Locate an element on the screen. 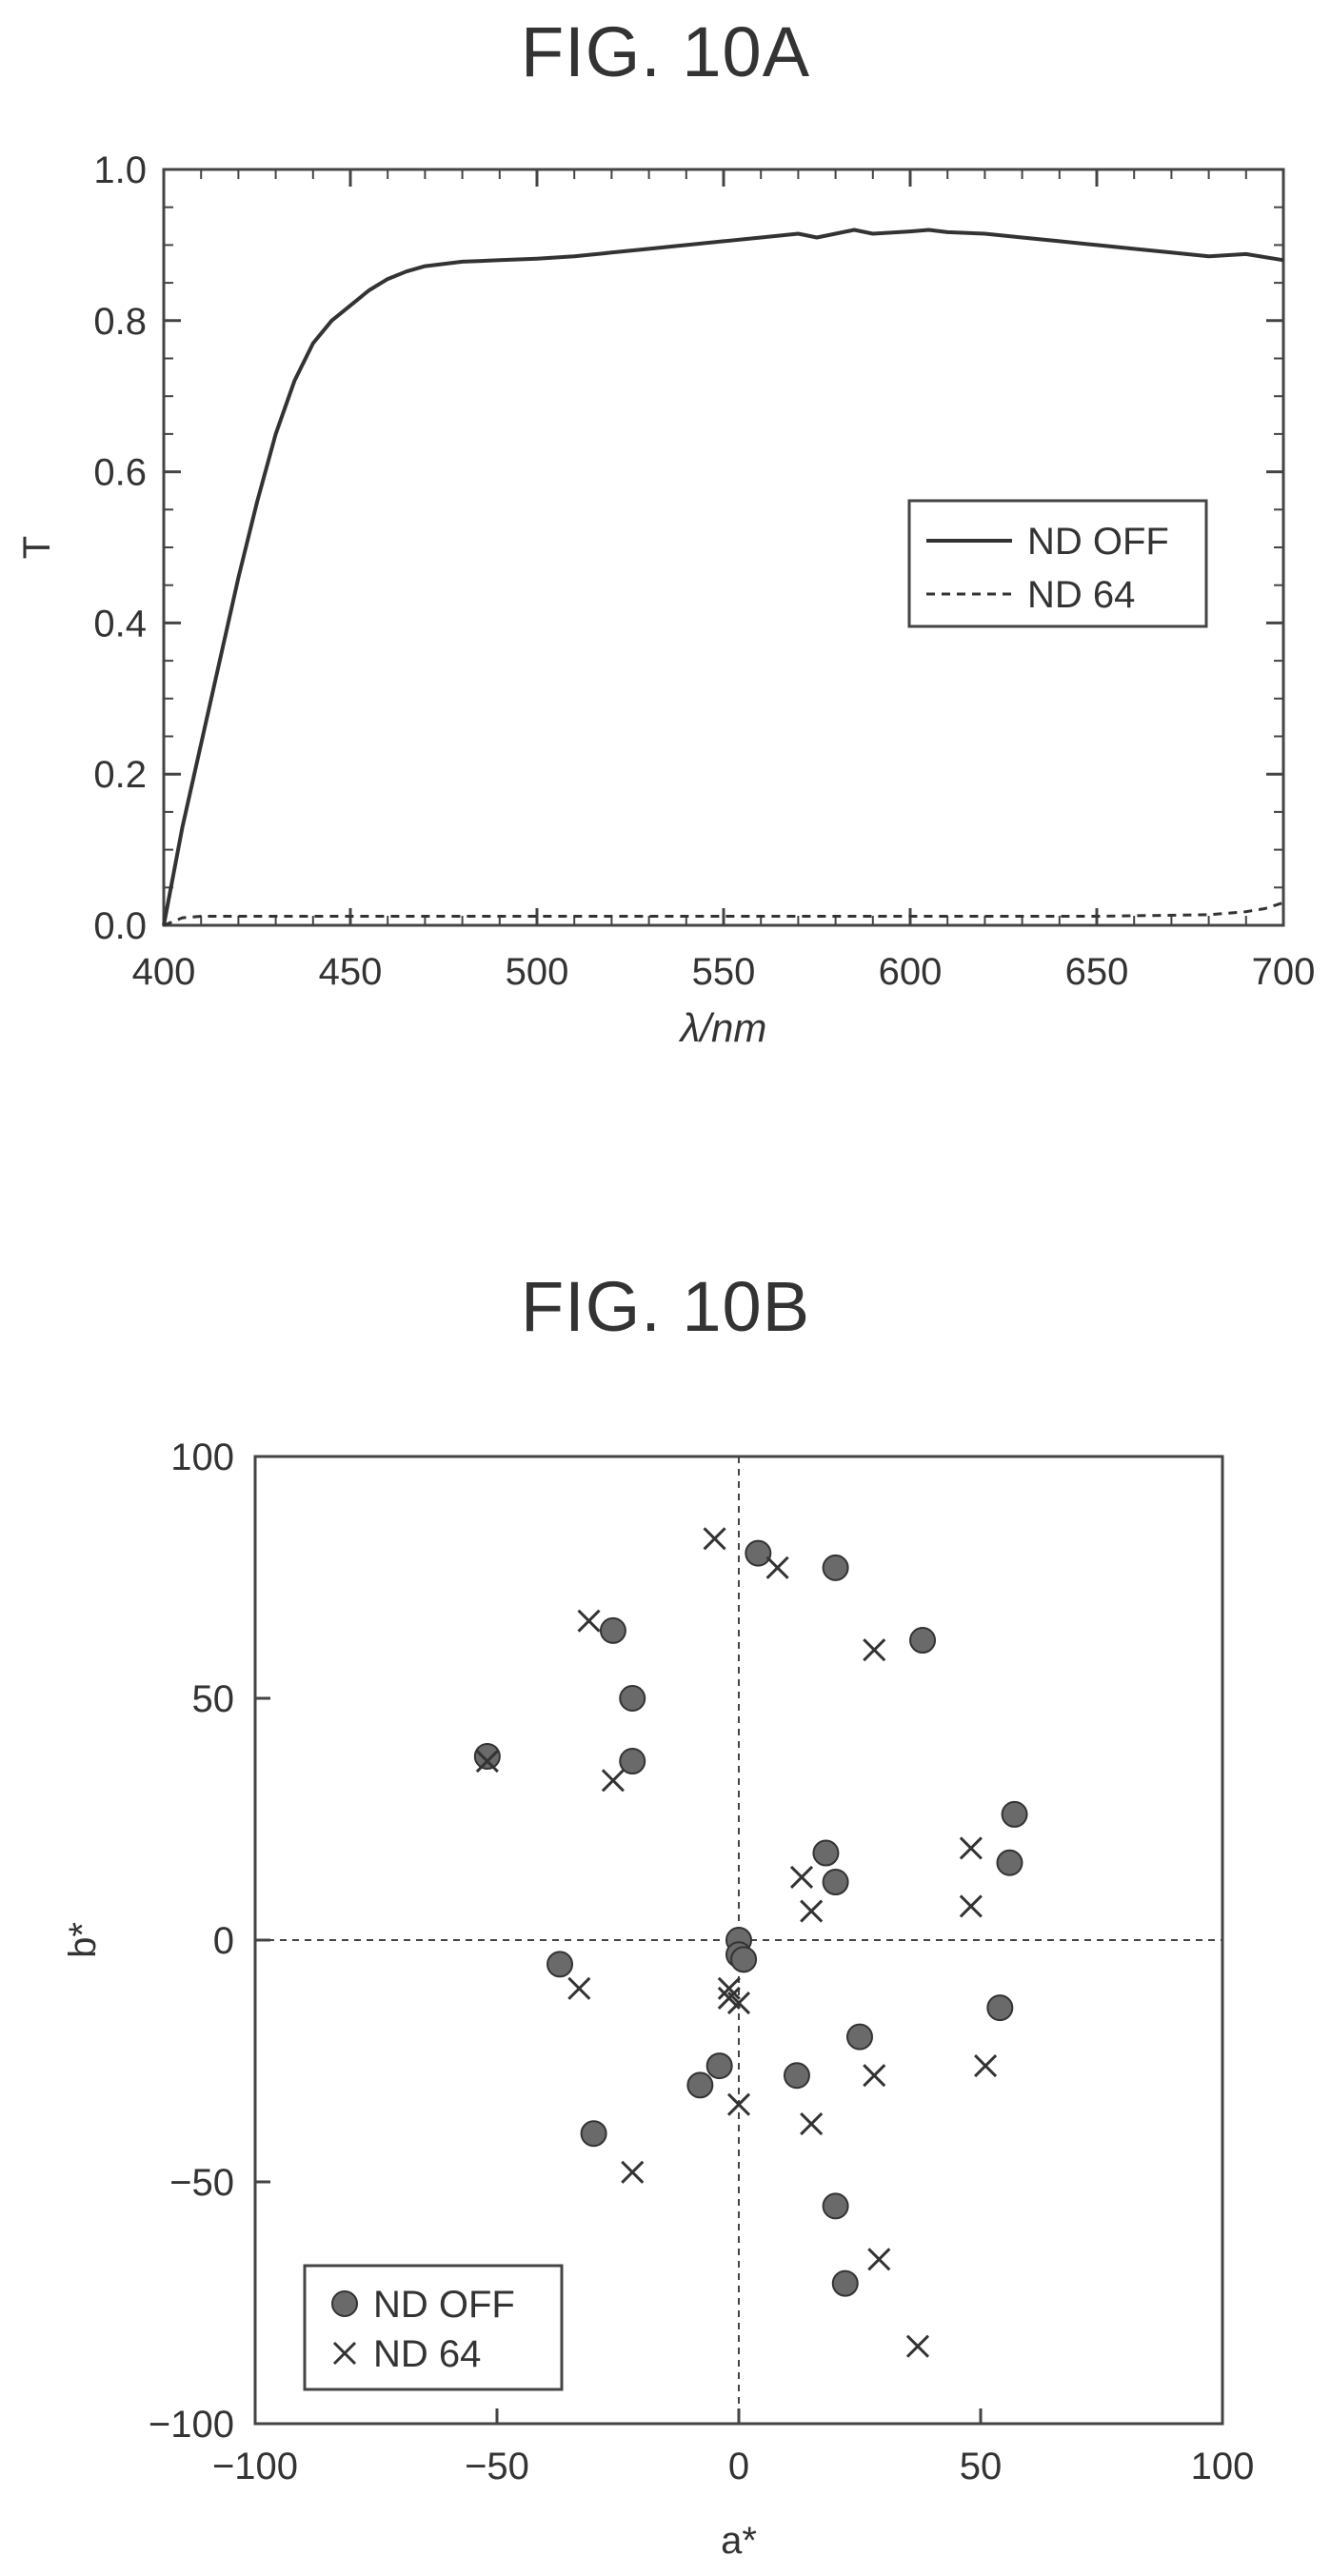 Image resolution: width=1331 pixels, height=2576 pixels. y-axis-label: T is located at coordinates (37, 548).